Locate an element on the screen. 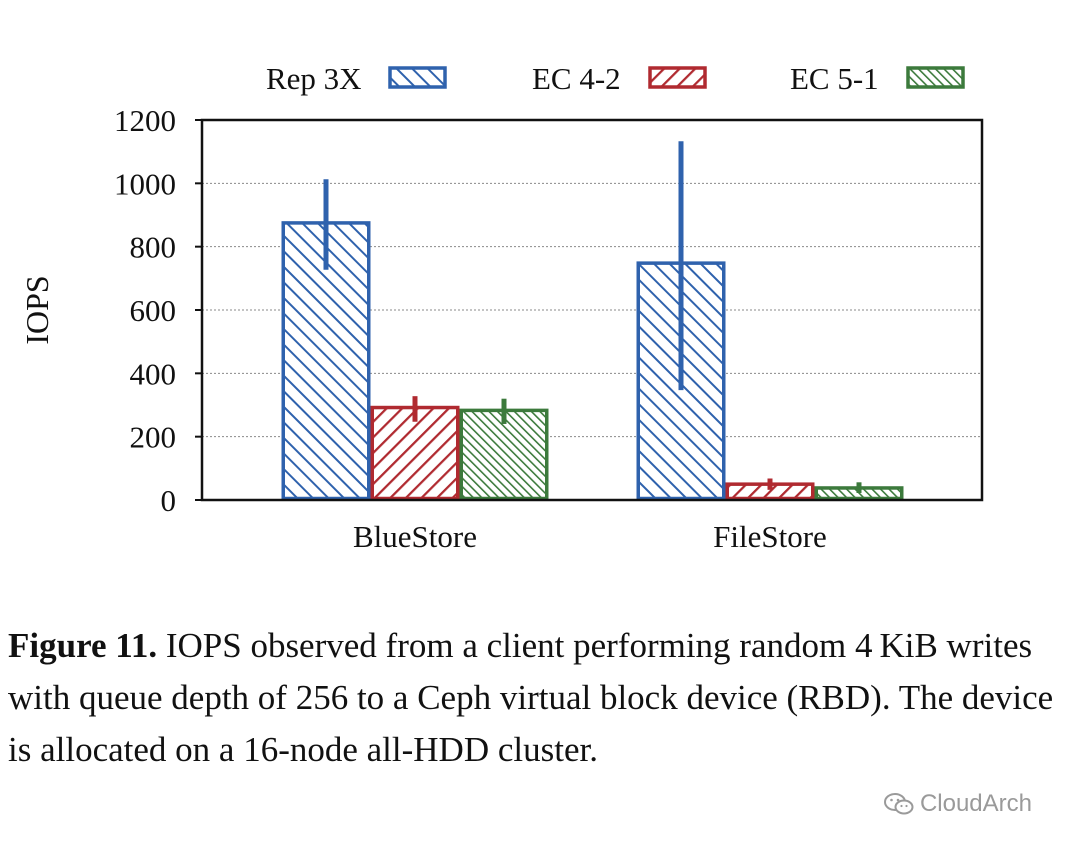  y-tick-label: 1200 is located at coordinates (145, 120).